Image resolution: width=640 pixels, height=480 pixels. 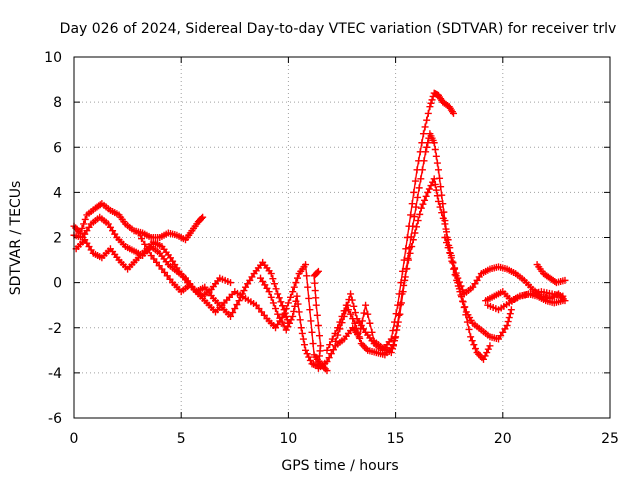 I want to click on y-tick-label: 10, so click(x=53, y=58).